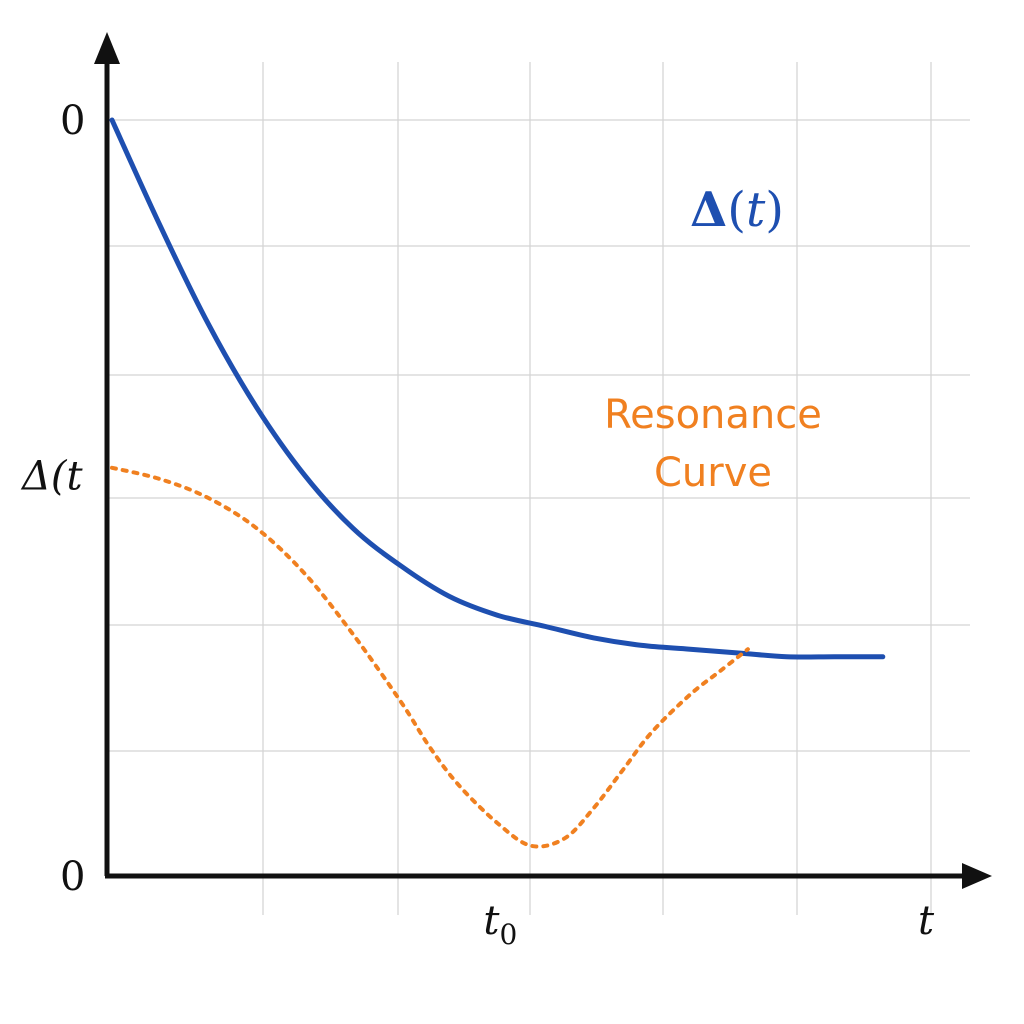 This screenshot has width=1024, height=1024. I want to click on x-tick-label: t0, so click(500, 924).